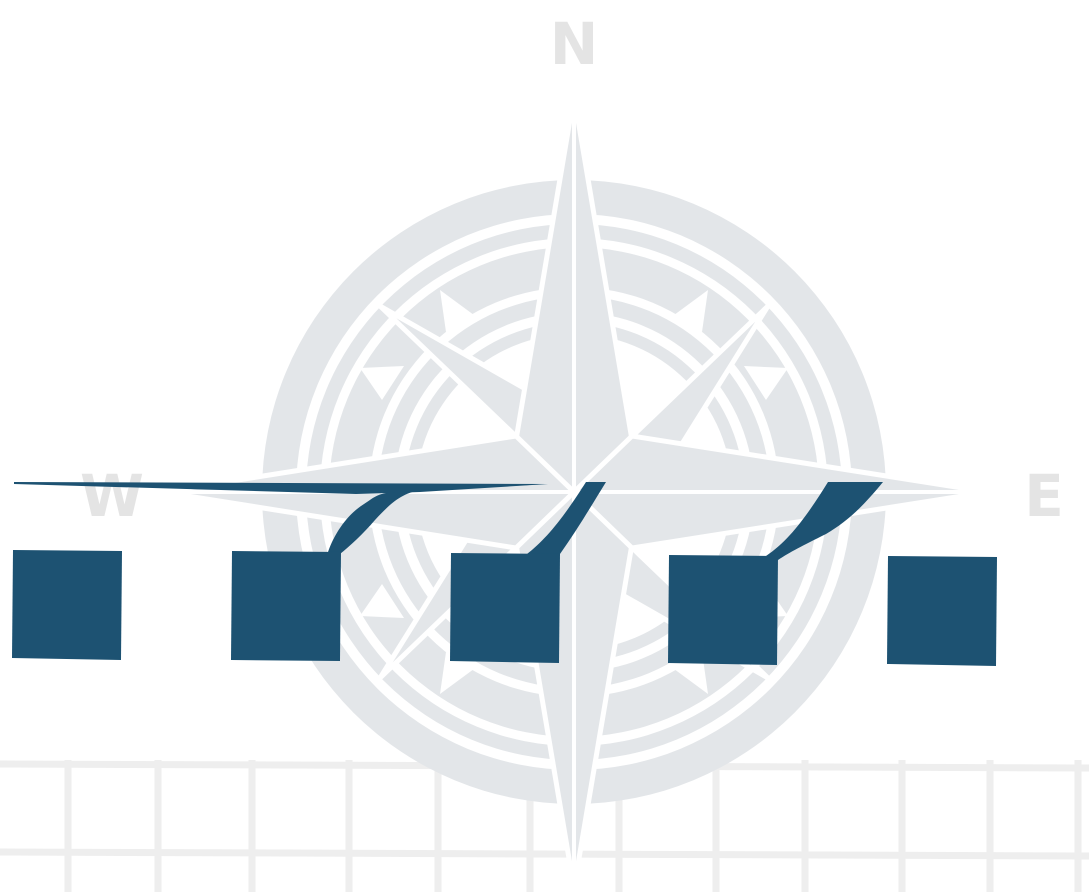 The width and height of the screenshot is (1089, 892). What do you see at coordinates (1044, 496) in the screenshot?
I see `east-label: E` at bounding box center [1044, 496].